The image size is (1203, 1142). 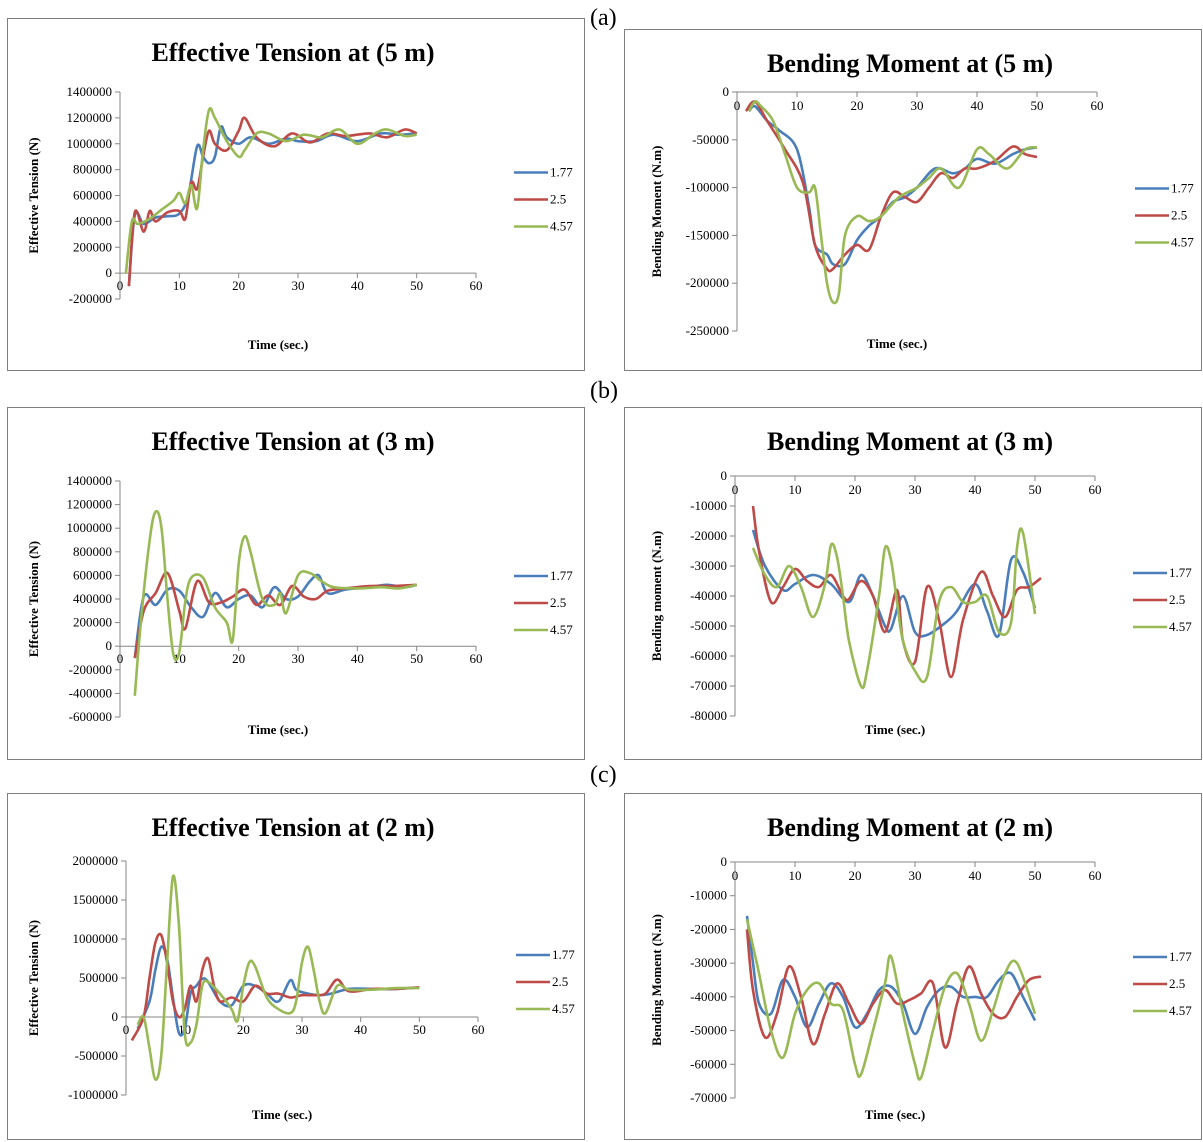 What do you see at coordinates (93, 1094) in the screenshot?
I see `y-tick-label: -1000000` at bounding box center [93, 1094].